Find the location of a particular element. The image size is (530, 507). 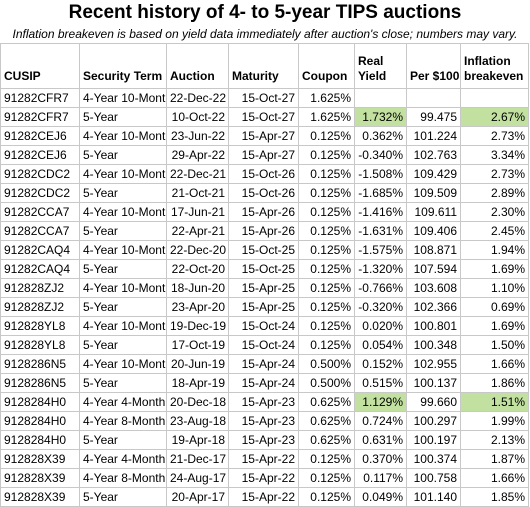

header-real-yield-line1: Real is located at coordinates (371, 61).